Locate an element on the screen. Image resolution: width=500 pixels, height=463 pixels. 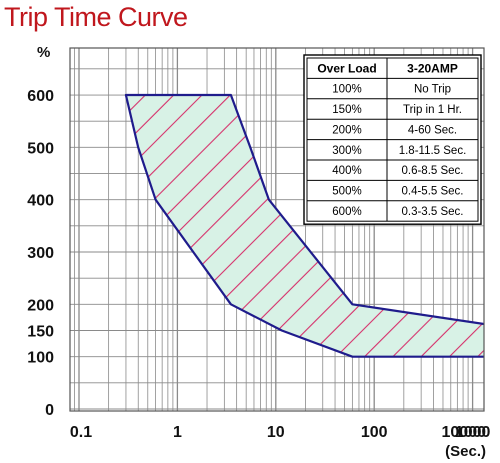
x-tick-label: 0.1 is located at coordinates (81, 432).